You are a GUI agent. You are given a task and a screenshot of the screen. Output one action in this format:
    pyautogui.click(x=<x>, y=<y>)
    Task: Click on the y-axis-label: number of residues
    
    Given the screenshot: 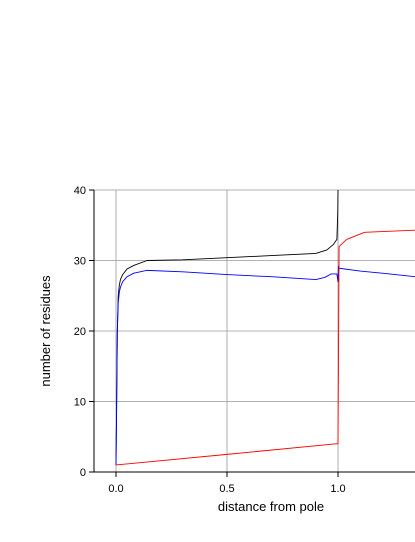 What is the action you would take?
    pyautogui.click(x=45, y=331)
    